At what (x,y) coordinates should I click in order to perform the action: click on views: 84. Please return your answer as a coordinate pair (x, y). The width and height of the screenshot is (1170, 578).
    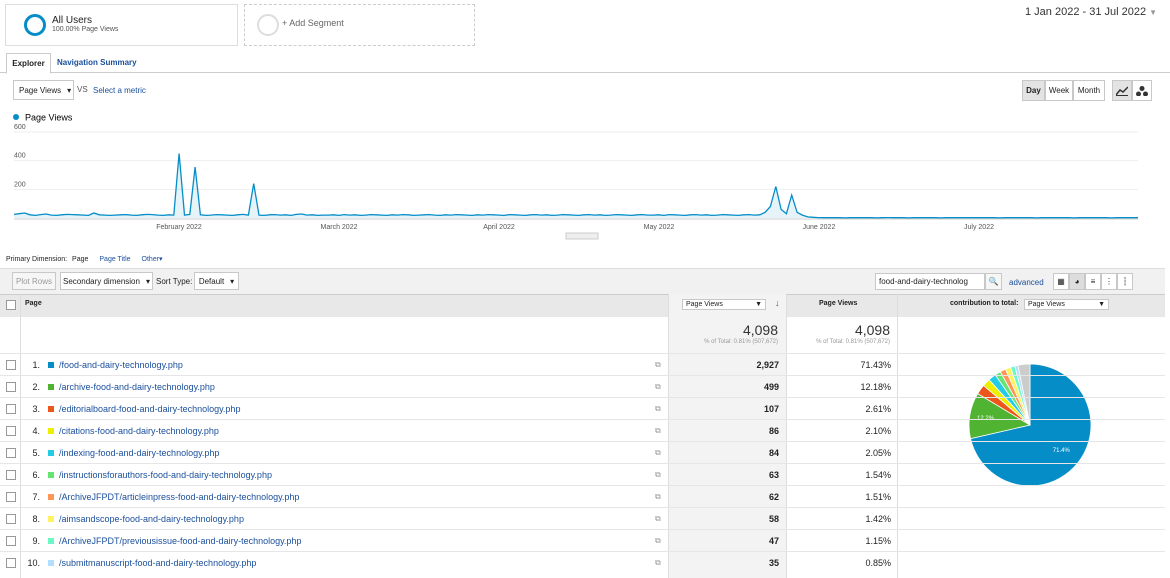
    Looking at the image, I should click on (773, 453).